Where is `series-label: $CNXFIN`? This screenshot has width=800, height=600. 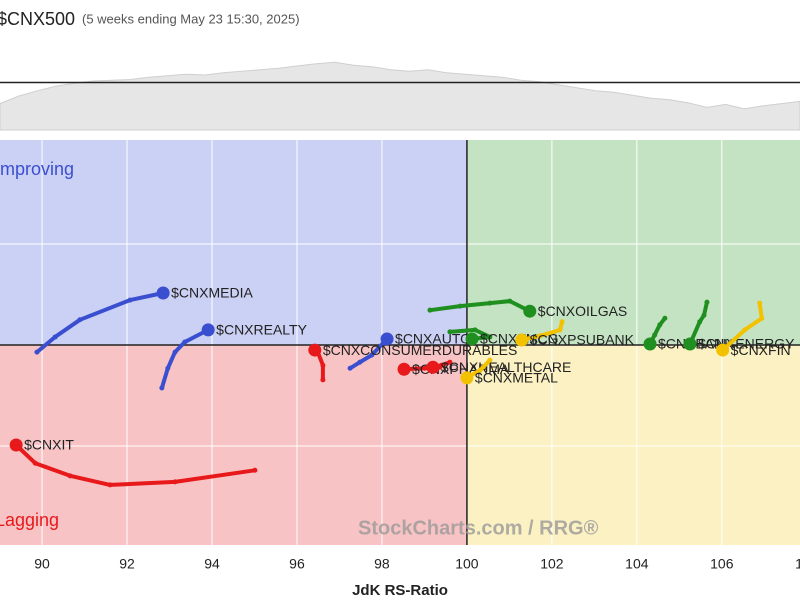 series-label: $CNXFIN is located at coordinates (761, 350).